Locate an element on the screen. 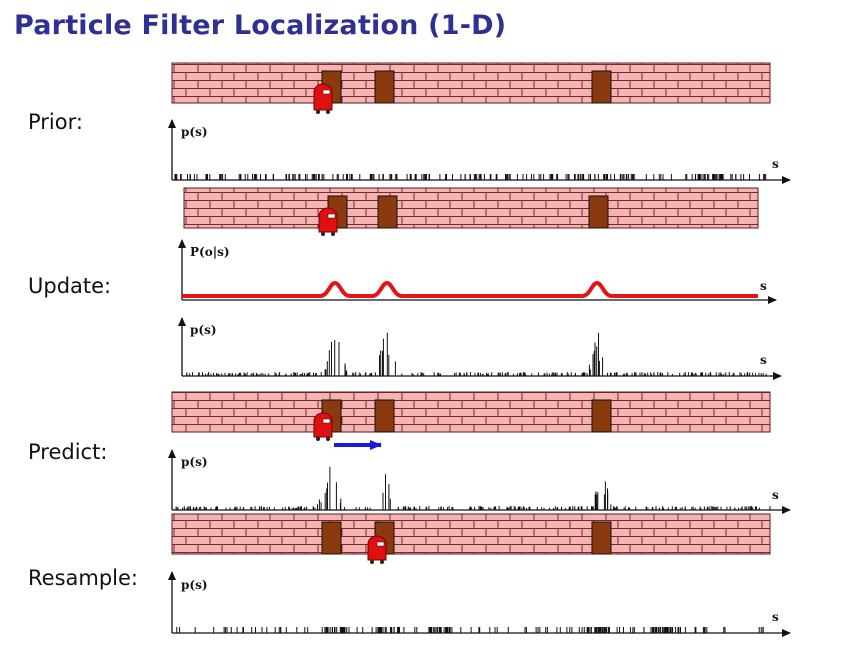  prior-y-axis-label: p(s) is located at coordinates (194, 132).